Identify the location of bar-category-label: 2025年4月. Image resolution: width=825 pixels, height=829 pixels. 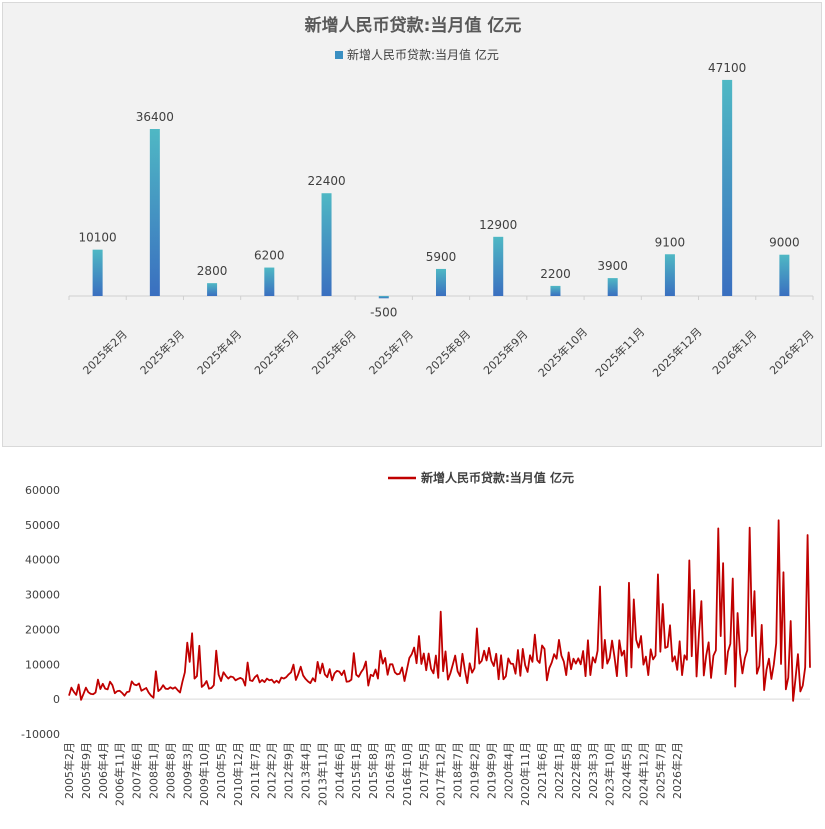
(219, 352).